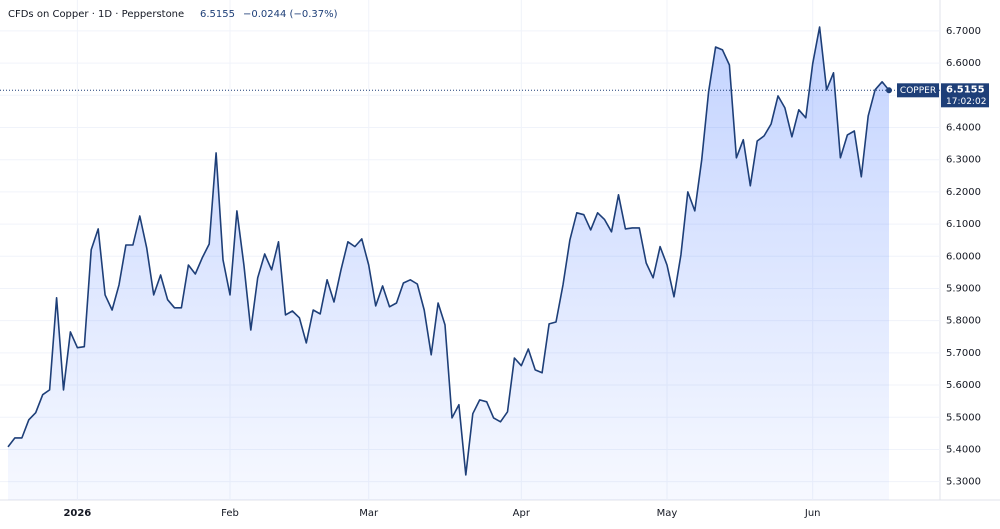 The height and width of the screenshot is (529, 1000). I want to click on x-tick-label: Jun, so click(812, 513).